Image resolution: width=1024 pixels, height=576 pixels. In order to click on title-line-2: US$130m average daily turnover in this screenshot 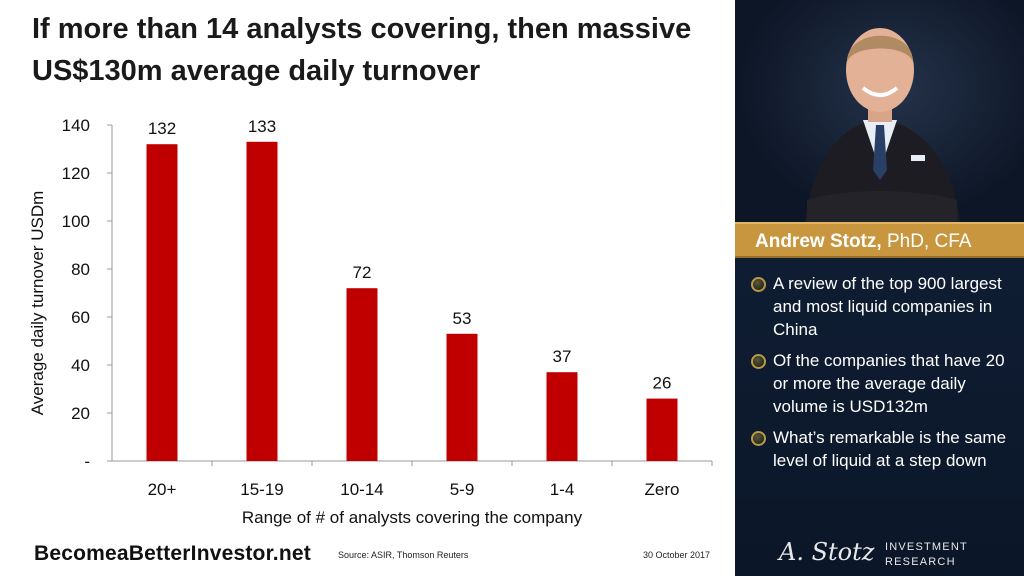, I will do `click(256, 71)`.